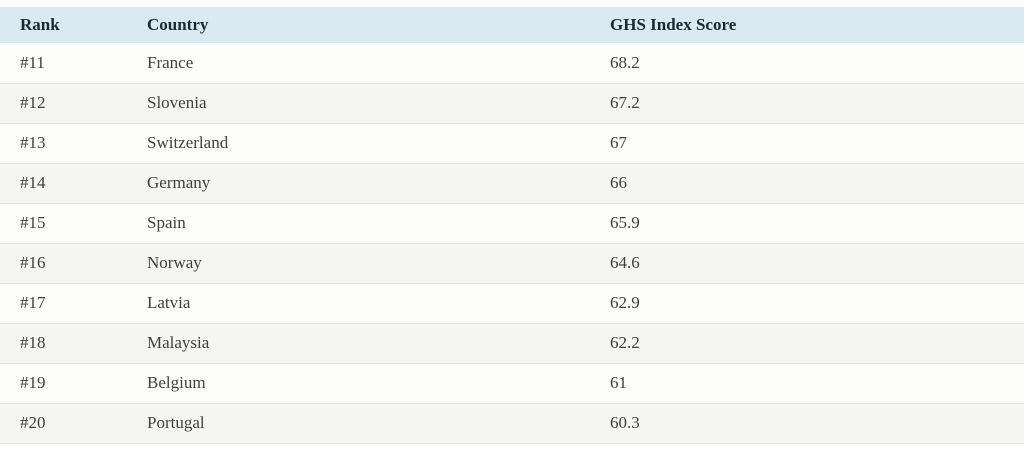 The height and width of the screenshot is (454, 1024). Describe the element at coordinates (63, 223) in the screenshot. I see `rank-cell: #15` at that location.